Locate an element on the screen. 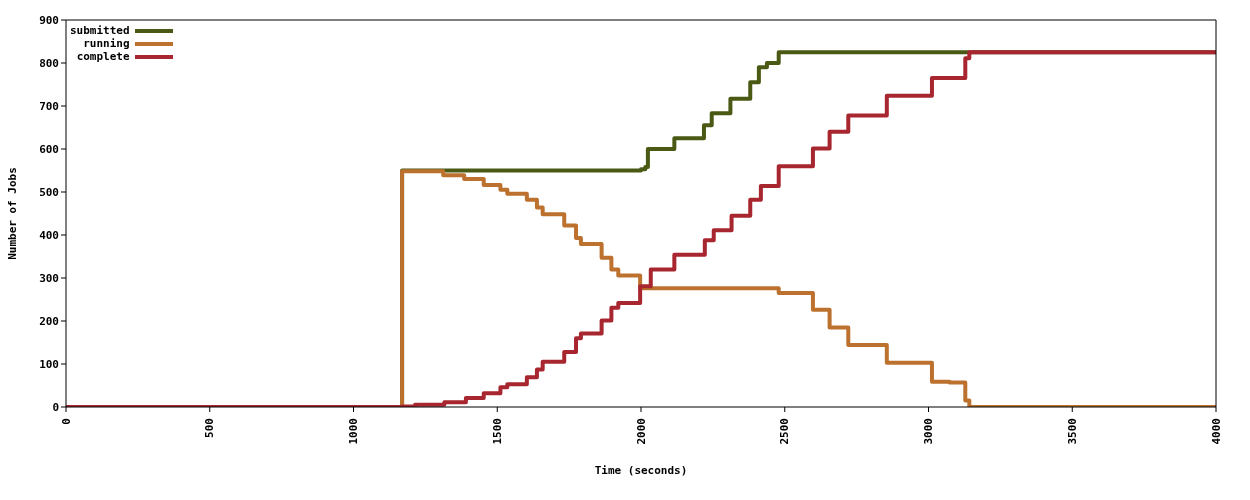 Image resolution: width=1250 pixels, height=500 pixels. x-tick-label: 2500 is located at coordinates (785, 431).